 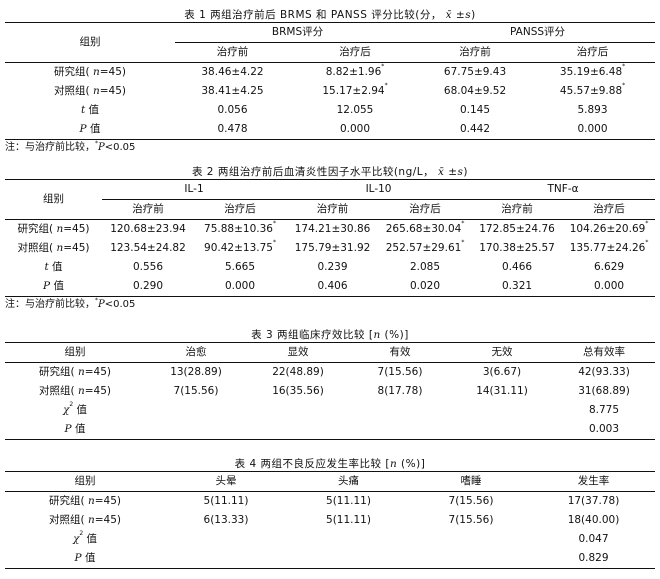 I want to click on column-header: 嗜睡, so click(x=471, y=481).